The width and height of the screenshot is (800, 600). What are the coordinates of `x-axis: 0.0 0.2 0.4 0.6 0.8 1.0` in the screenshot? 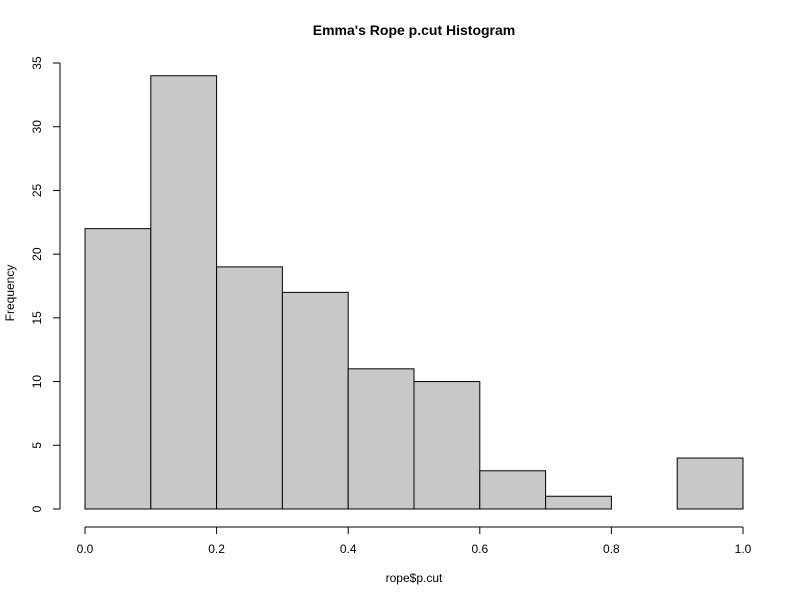 It's located at (414, 541).